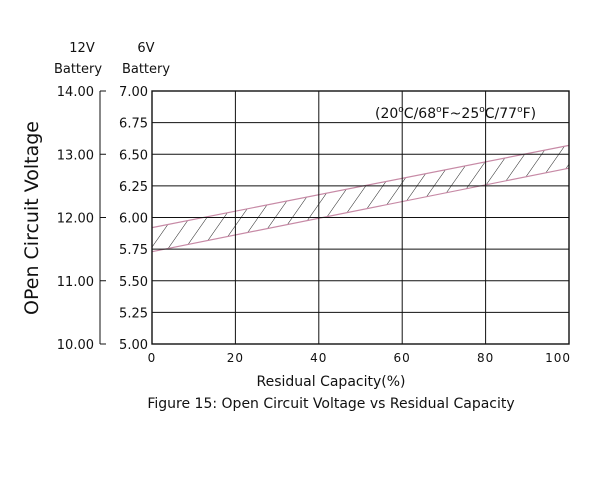 This screenshot has width=600, height=479. Describe the element at coordinates (133, 124) in the screenshot. I see `y-tick-6v-1: 6.75` at that location.